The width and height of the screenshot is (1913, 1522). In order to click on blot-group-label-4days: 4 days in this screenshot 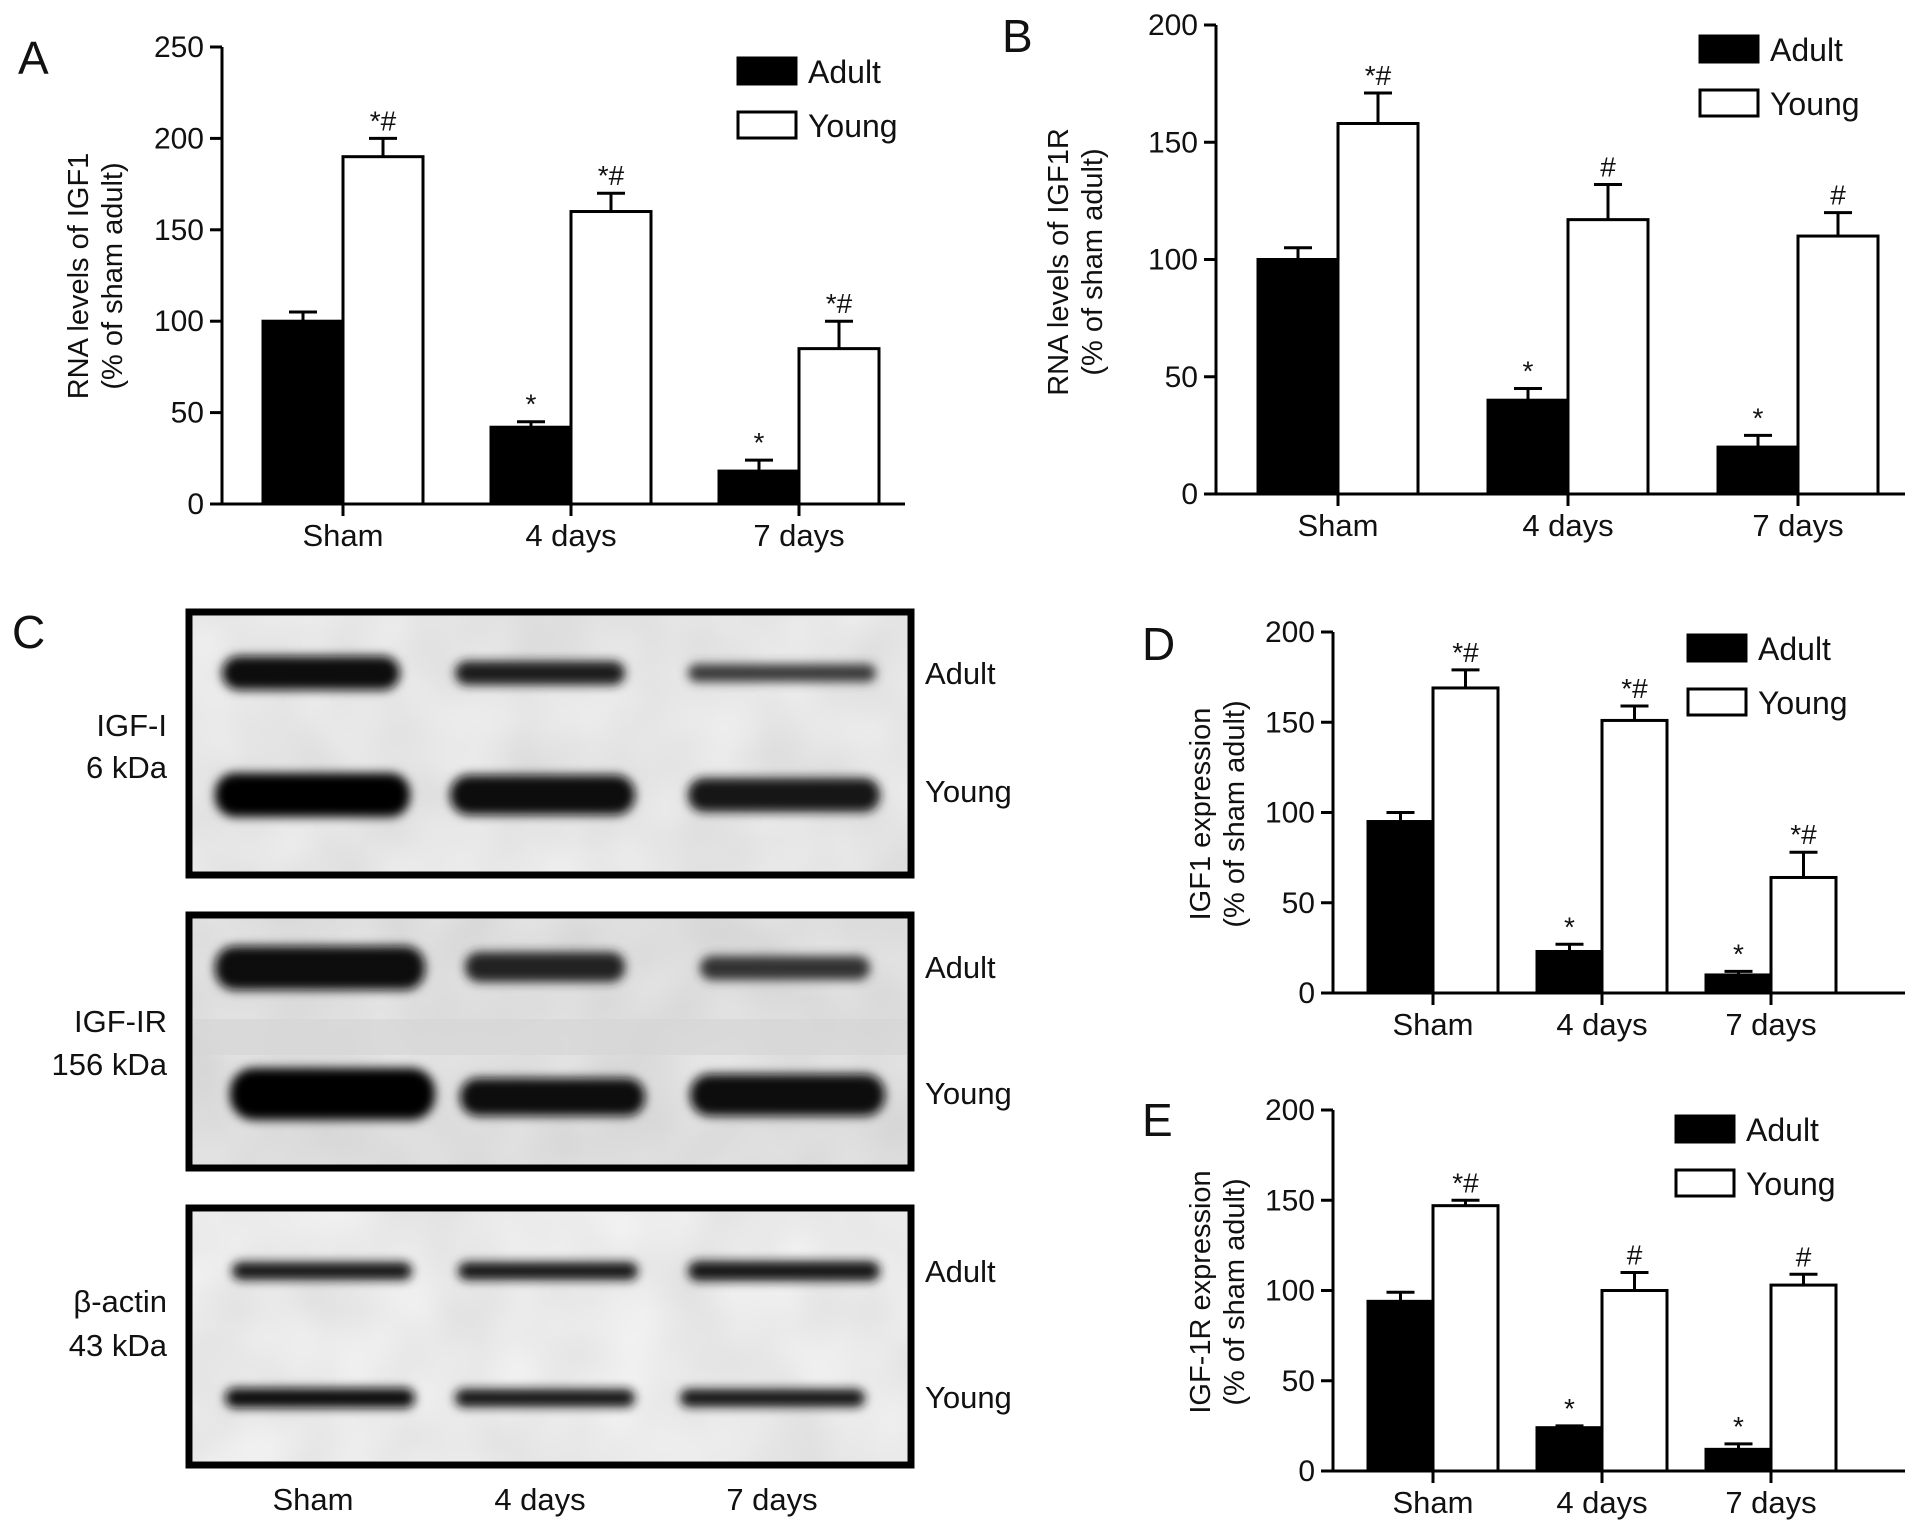, I will do `click(539, 1499)`.